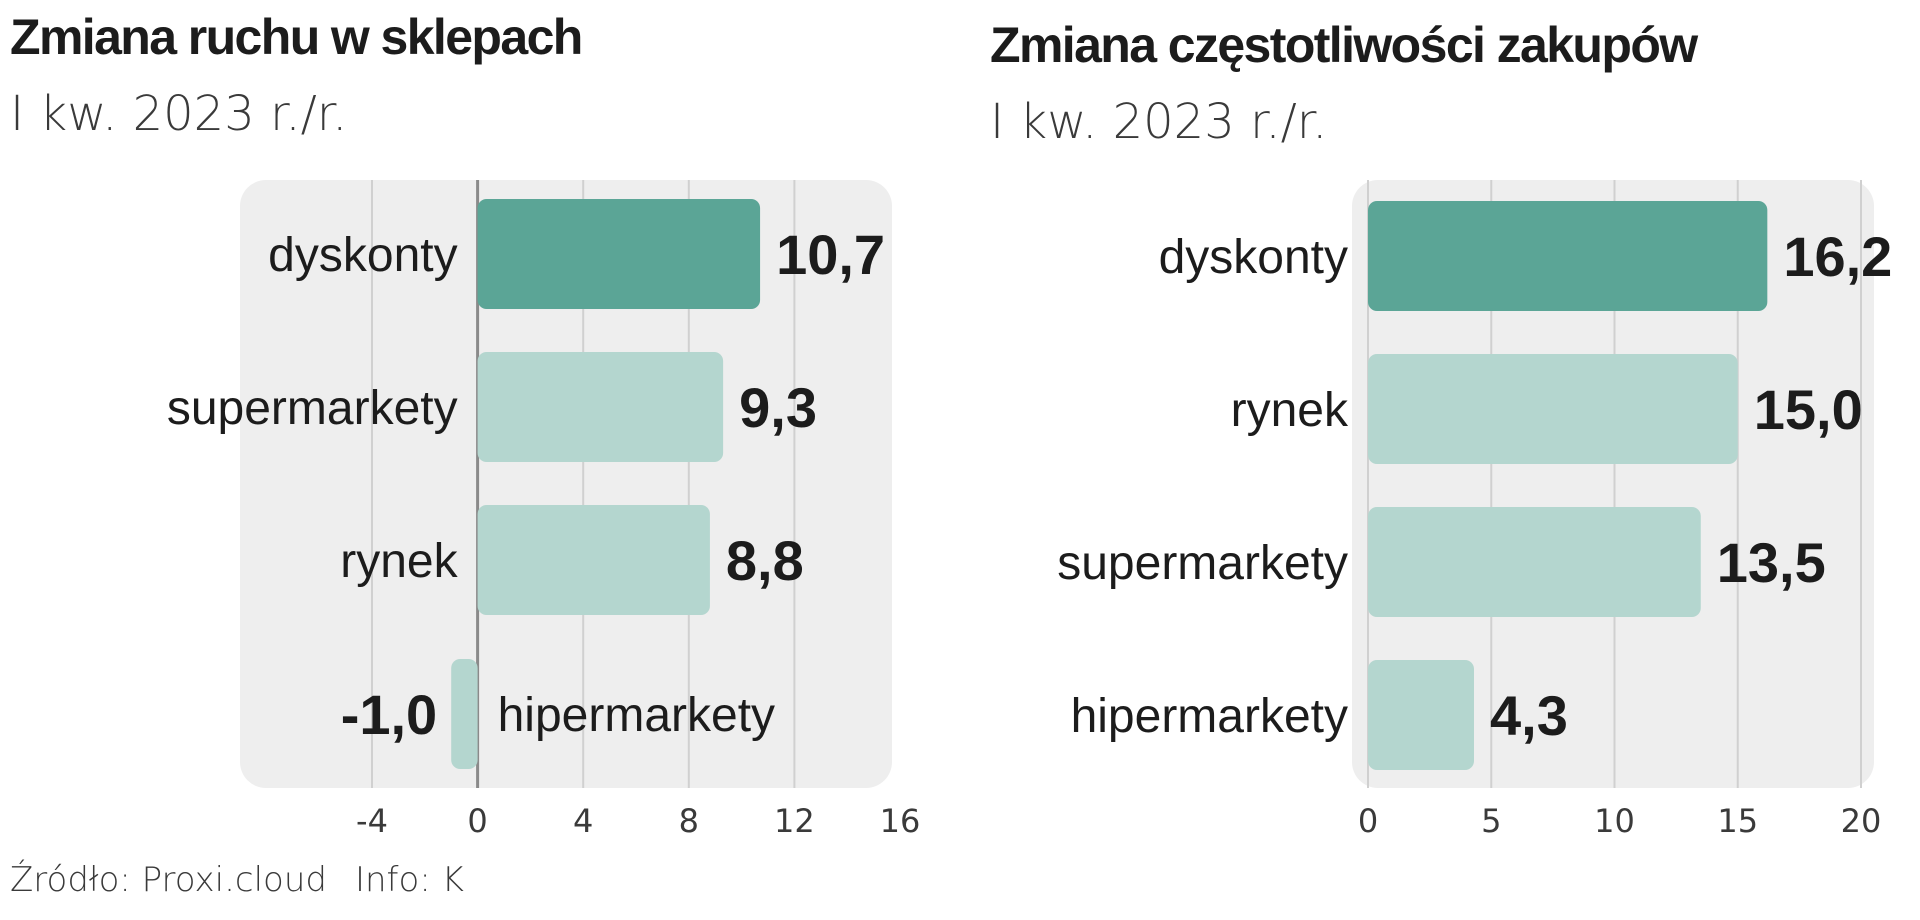  I want to click on right-value-label: 15,0, so click(1808, 409).